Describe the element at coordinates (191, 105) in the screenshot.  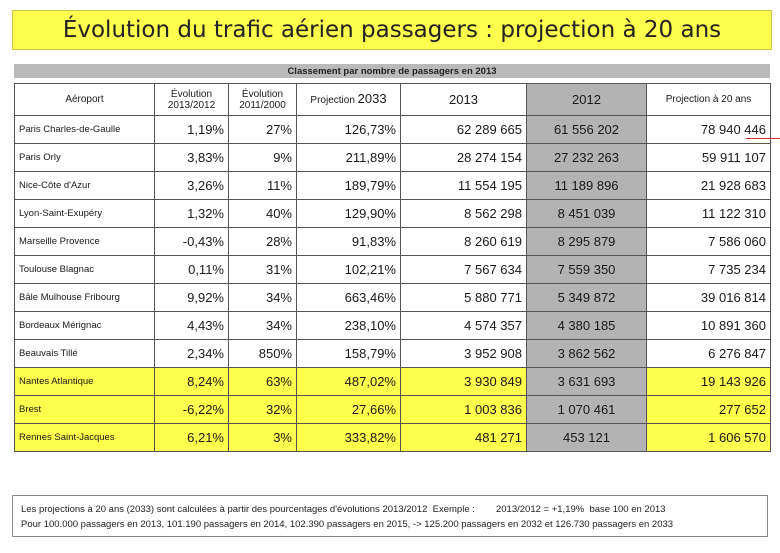
I see `header-evo1-line2: 2013/2012` at that location.